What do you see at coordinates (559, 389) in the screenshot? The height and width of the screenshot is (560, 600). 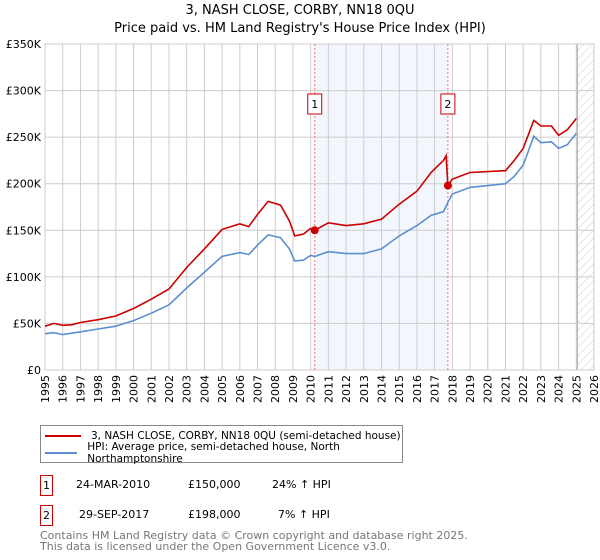 I see `x-tick-label: 2024` at bounding box center [559, 389].